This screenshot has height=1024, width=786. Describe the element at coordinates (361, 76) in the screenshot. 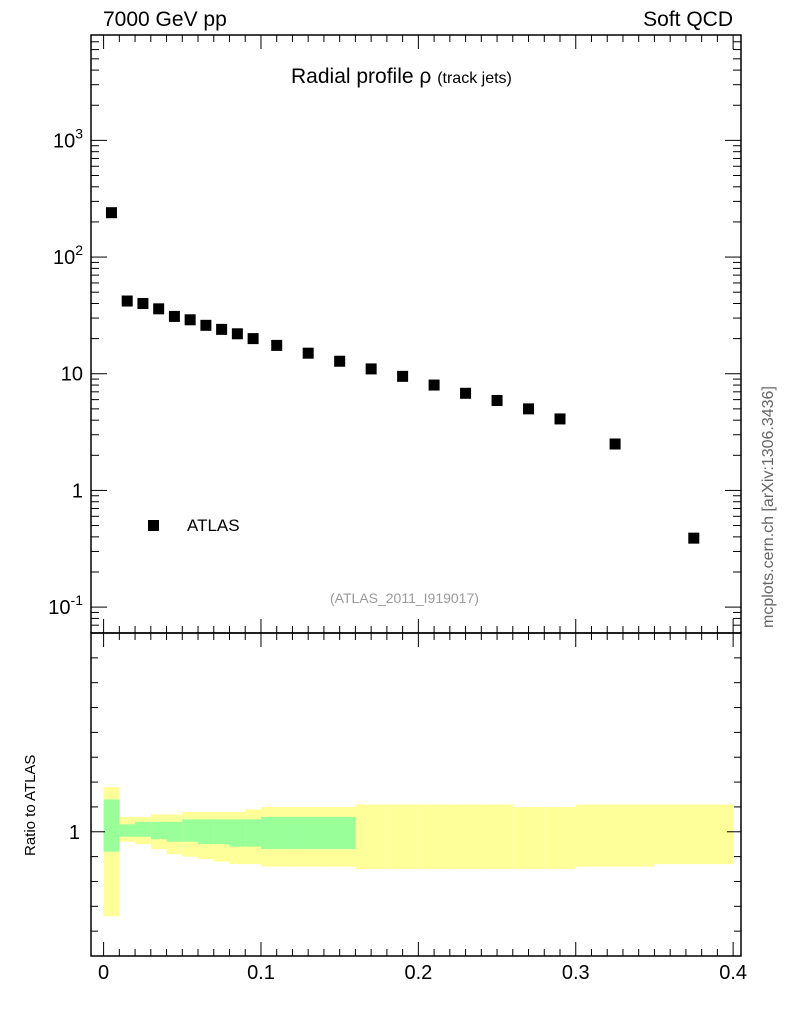

I see `plot-title-main: Radial profile ρ` at that location.